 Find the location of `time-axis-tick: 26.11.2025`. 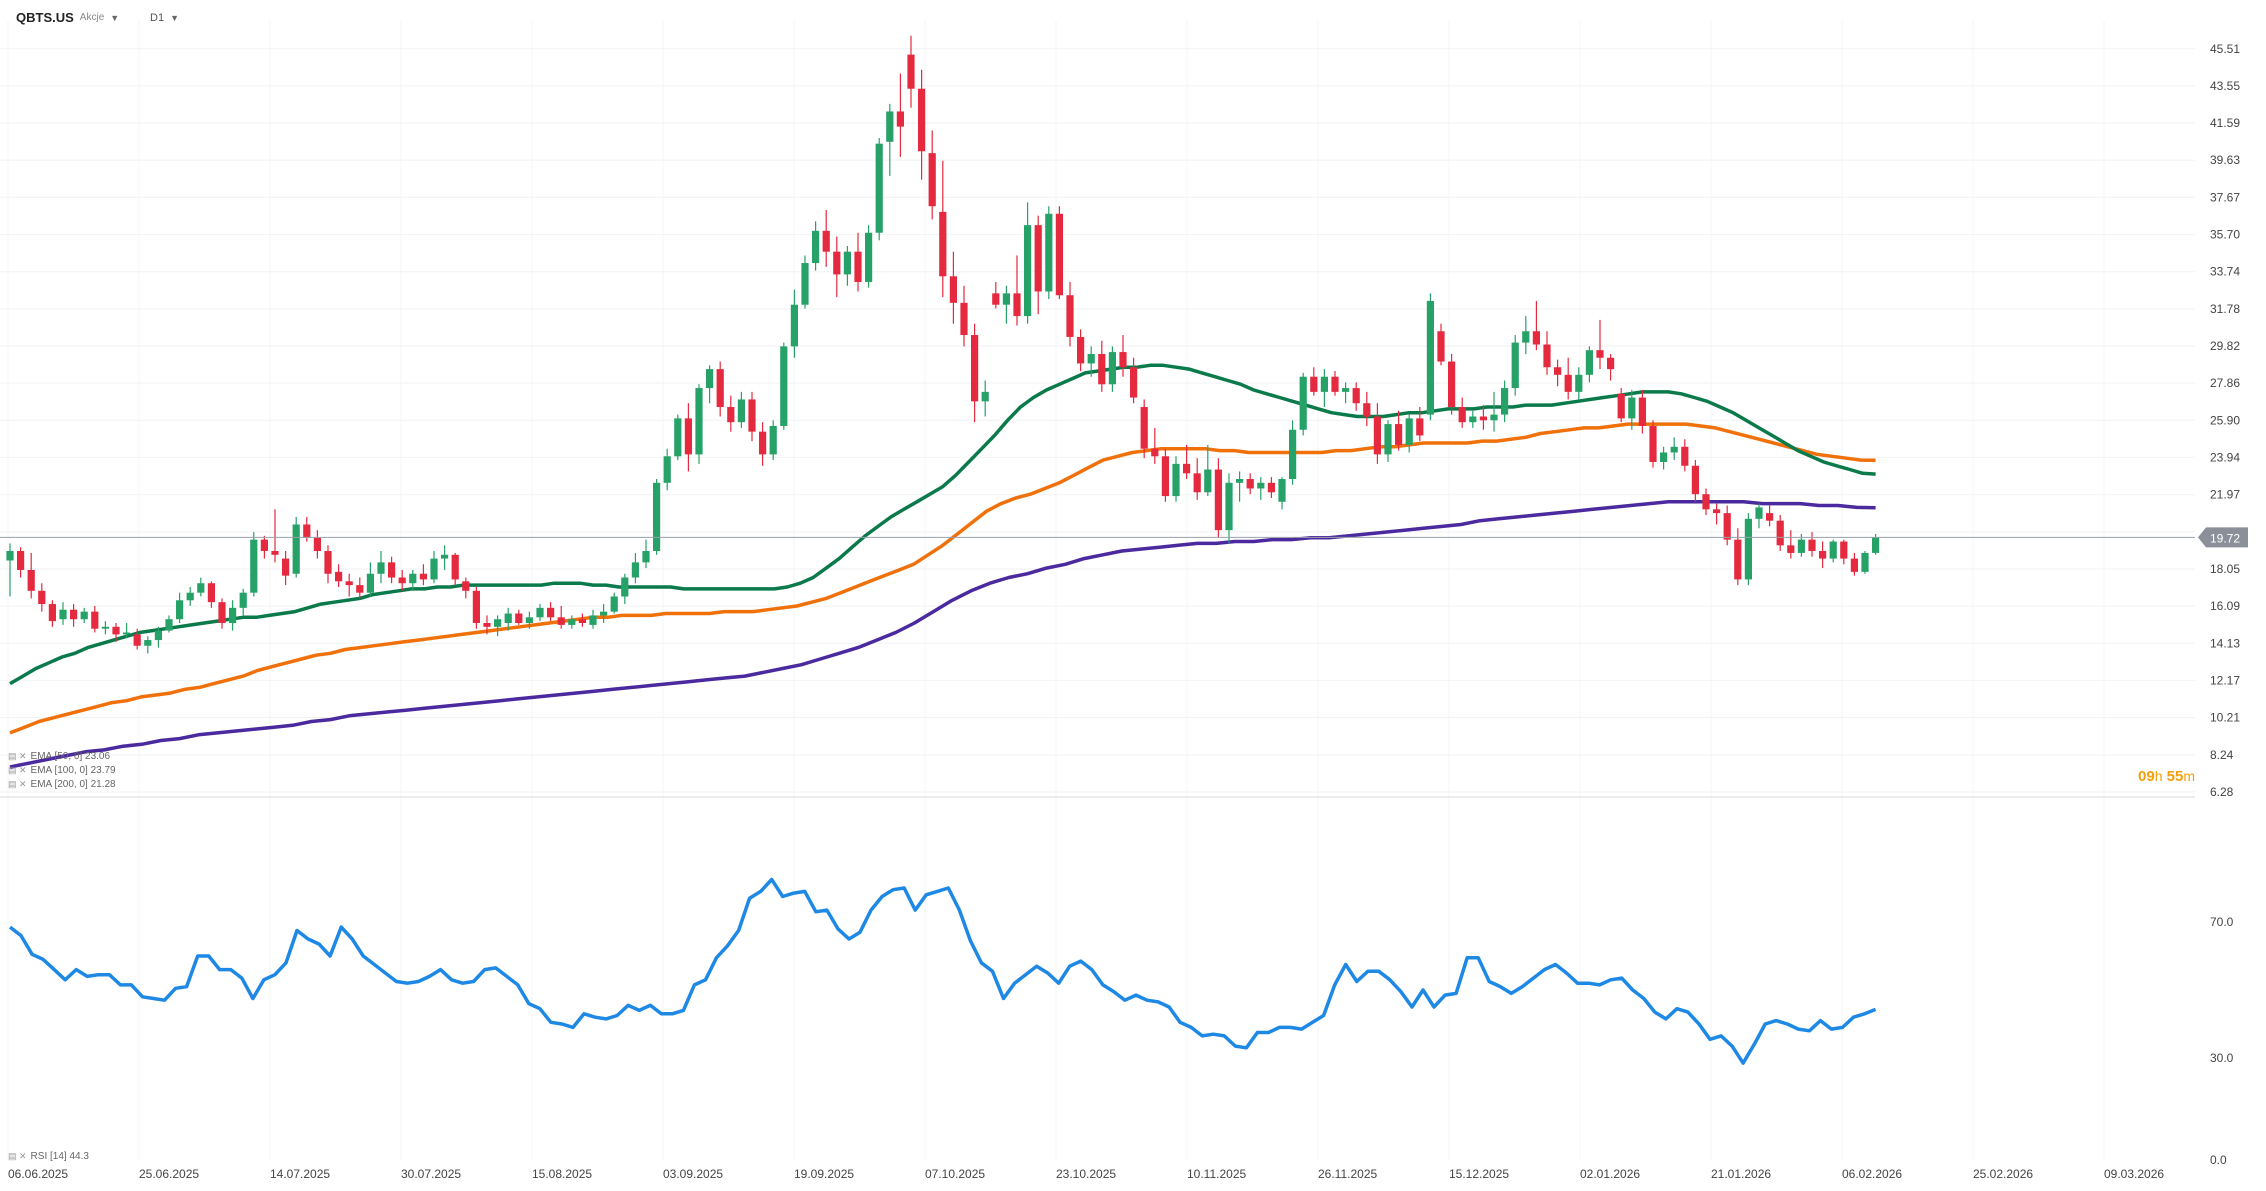

time-axis-tick: 26.11.2025 is located at coordinates (1347, 1174).